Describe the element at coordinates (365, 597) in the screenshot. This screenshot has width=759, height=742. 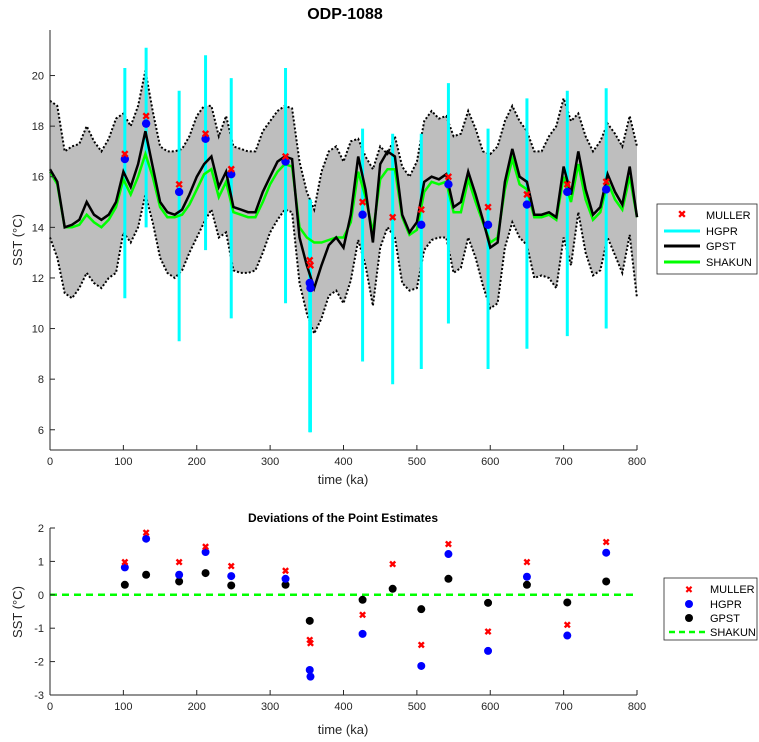
I see `gpst-deviation-points` at that location.